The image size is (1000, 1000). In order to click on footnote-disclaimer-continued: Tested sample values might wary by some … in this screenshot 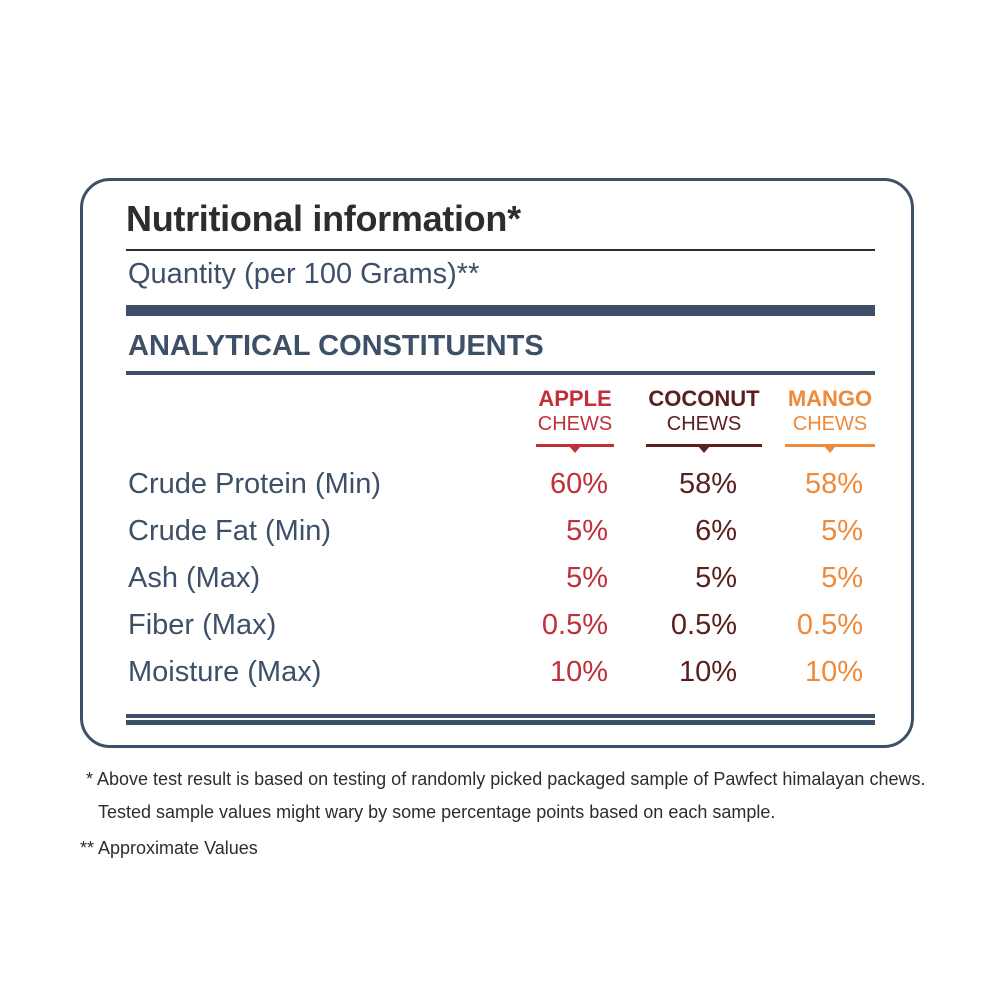, I will do `click(437, 812)`.